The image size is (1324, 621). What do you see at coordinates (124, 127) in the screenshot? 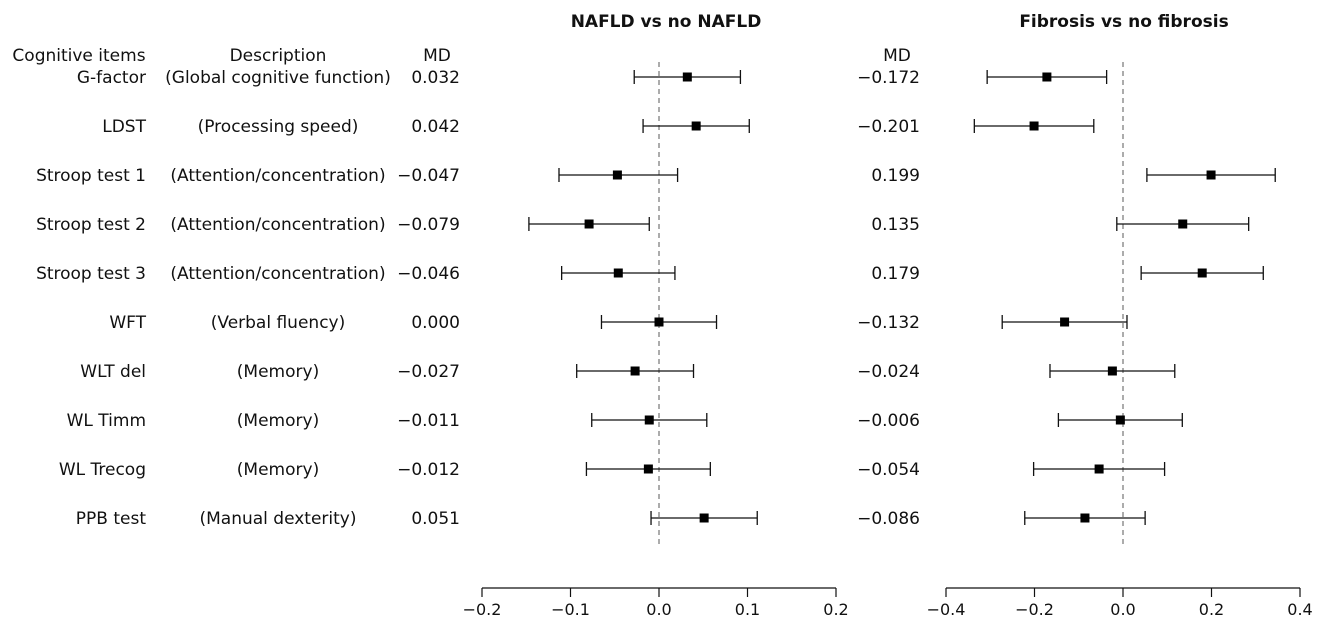
I see `row-item-label: LDST` at bounding box center [124, 127].